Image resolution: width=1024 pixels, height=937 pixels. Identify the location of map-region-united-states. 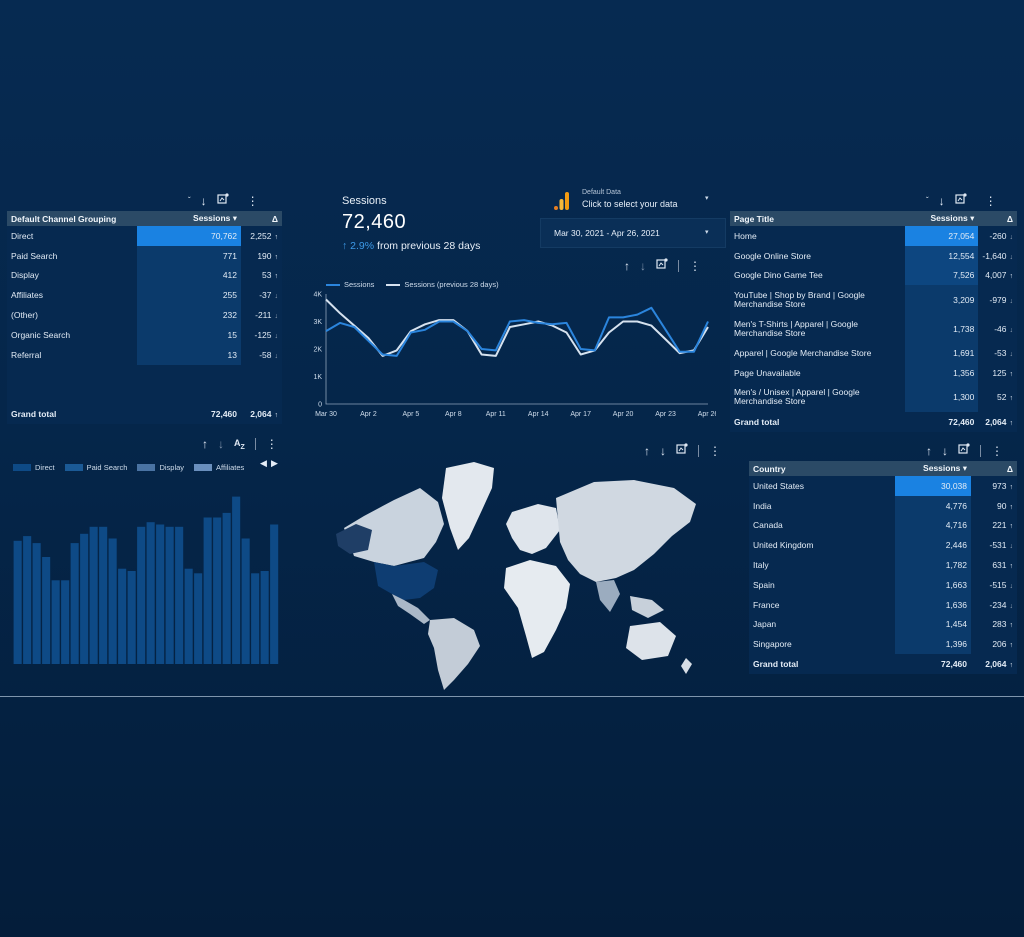
(406, 581).